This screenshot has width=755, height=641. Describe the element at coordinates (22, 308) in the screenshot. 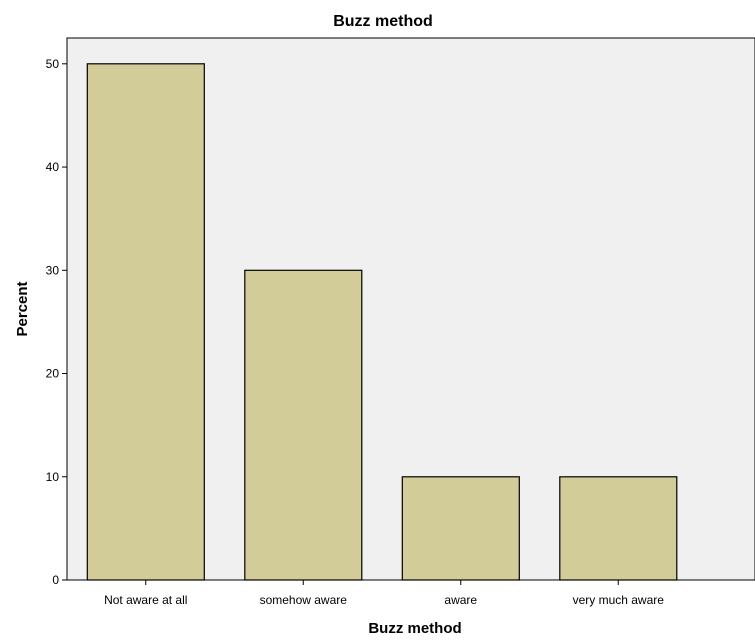

I see `y-axis-title: Percent` at that location.